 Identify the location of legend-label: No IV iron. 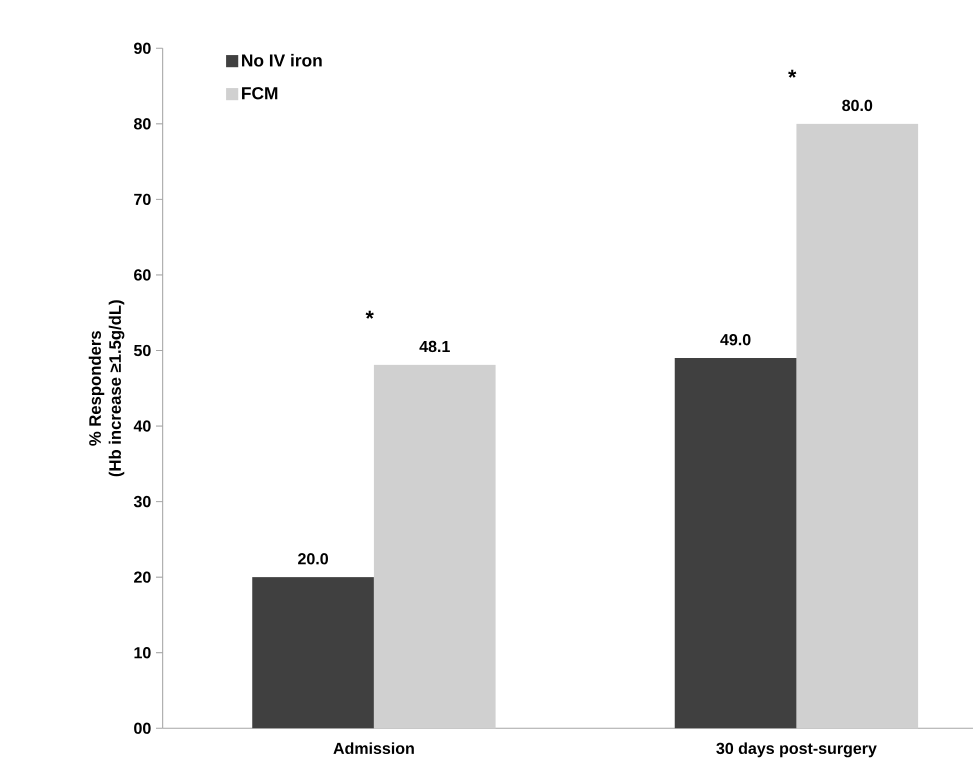
(282, 60).